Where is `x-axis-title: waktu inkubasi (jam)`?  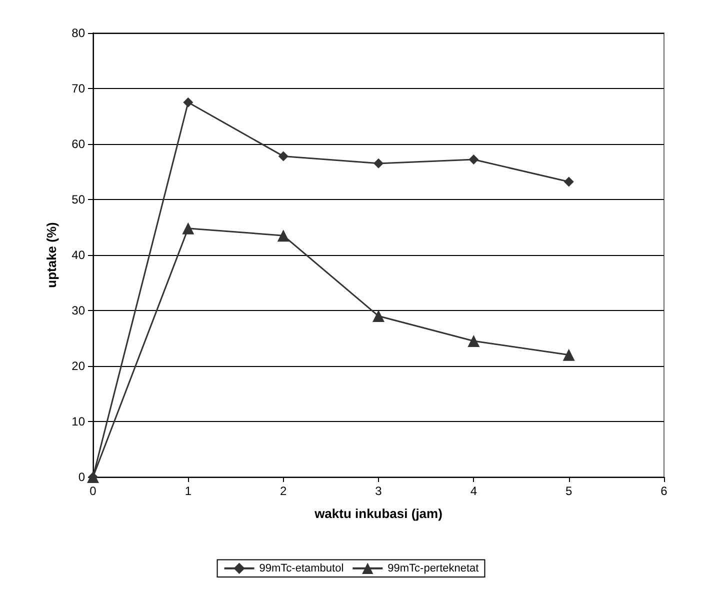 x-axis-title: waktu inkubasi (jam) is located at coordinates (378, 513).